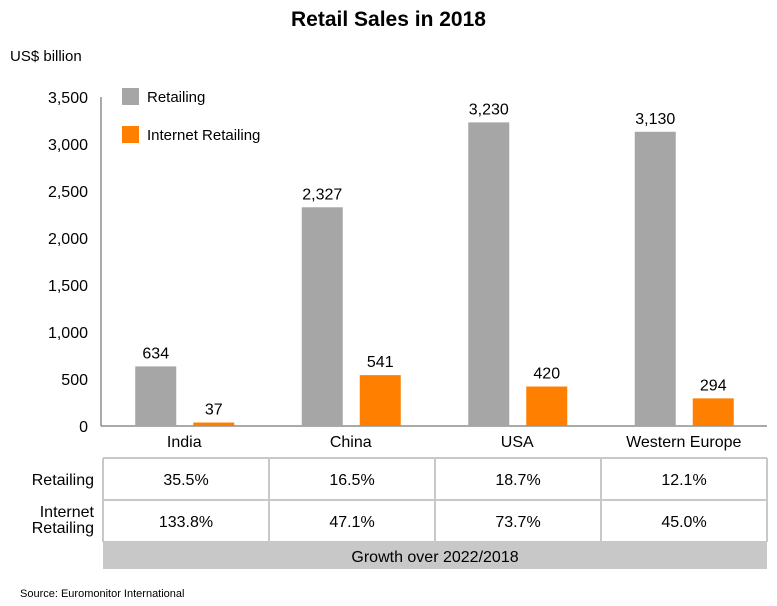 This screenshot has height=606, width=777. I want to click on table-footer-band, so click(435, 555).